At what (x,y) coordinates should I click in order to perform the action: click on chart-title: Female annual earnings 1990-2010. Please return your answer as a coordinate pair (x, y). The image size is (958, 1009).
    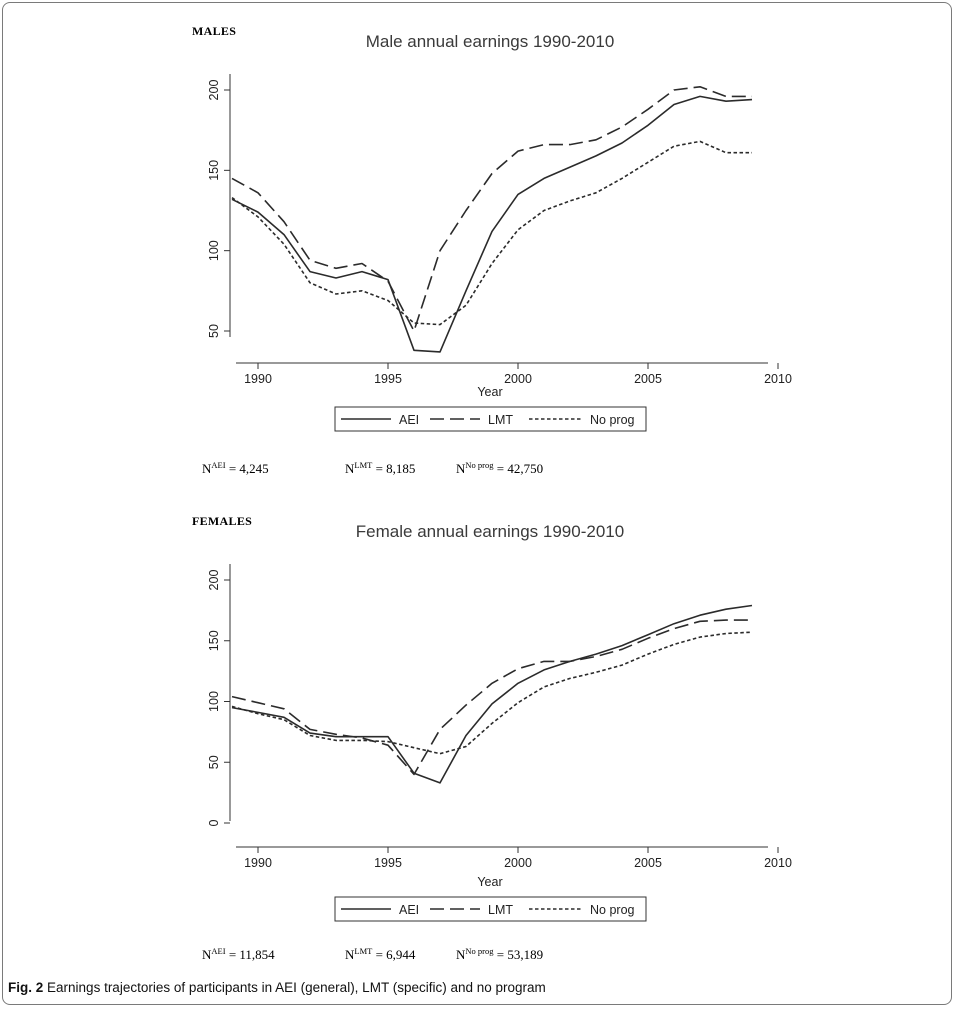
    Looking at the image, I should click on (490, 531).